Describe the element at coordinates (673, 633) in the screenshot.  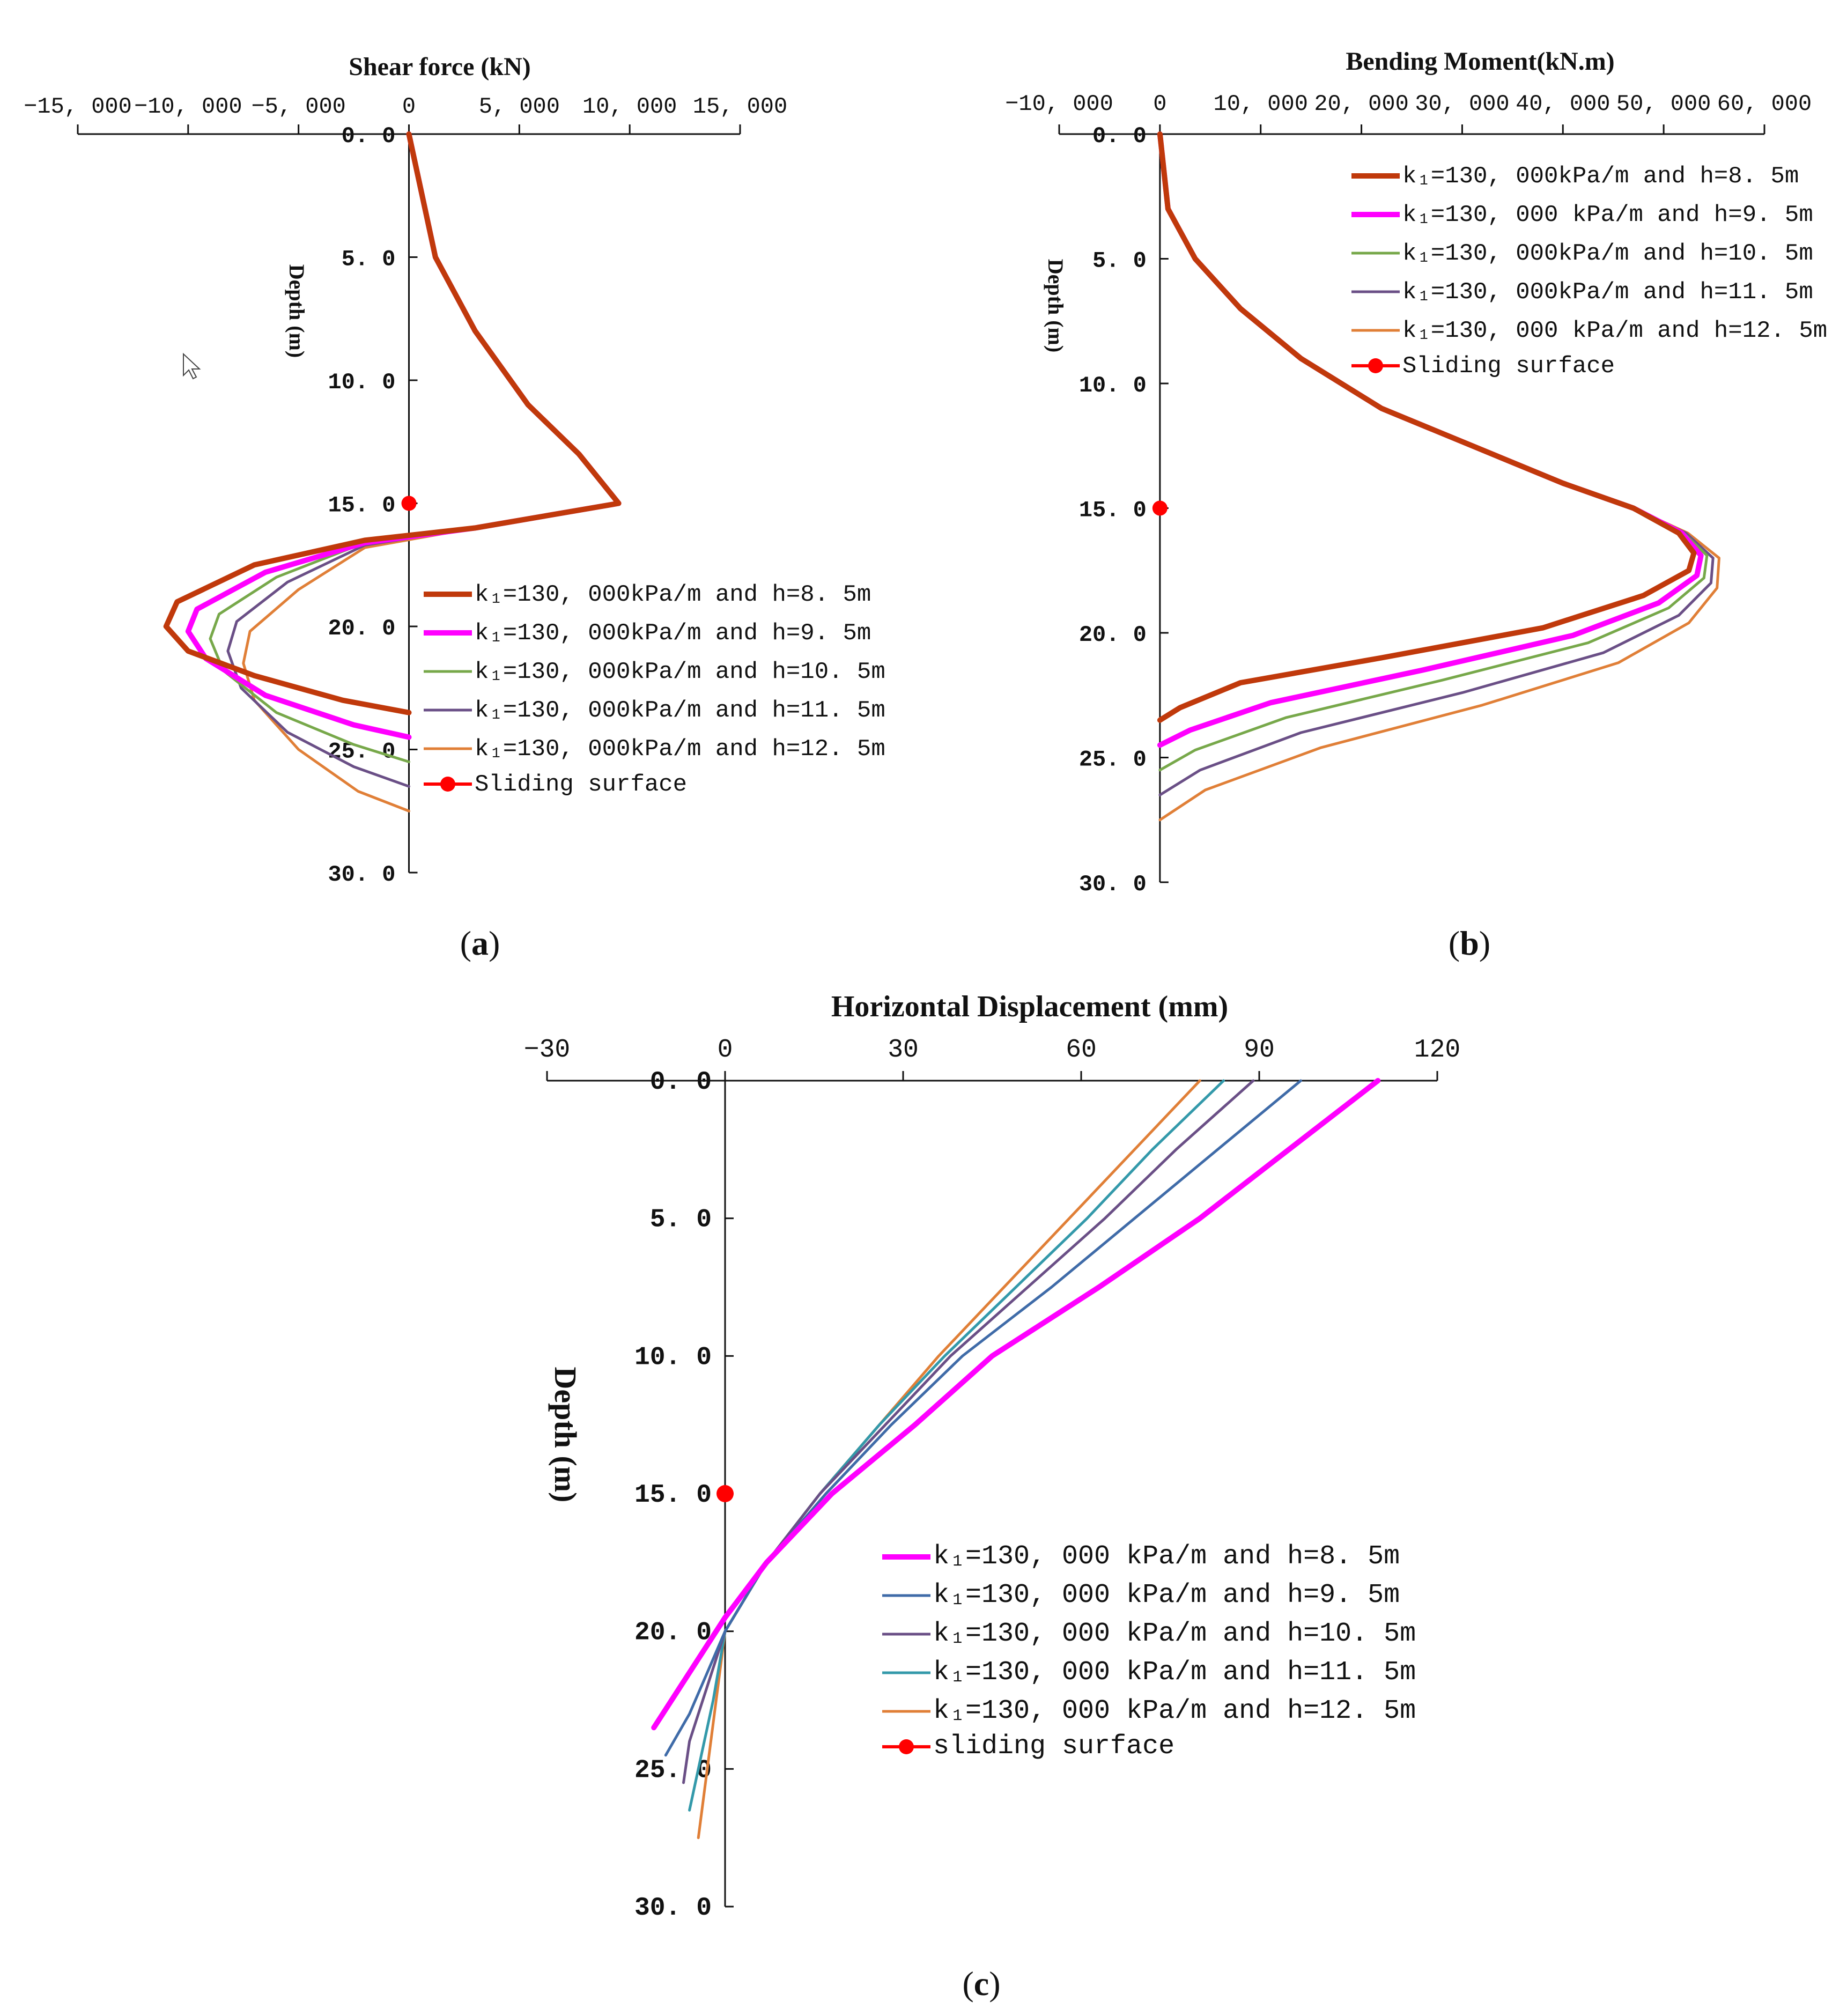
I see `legend-label: k₁=130, 000kPa/m and h=9. 5m` at that location.